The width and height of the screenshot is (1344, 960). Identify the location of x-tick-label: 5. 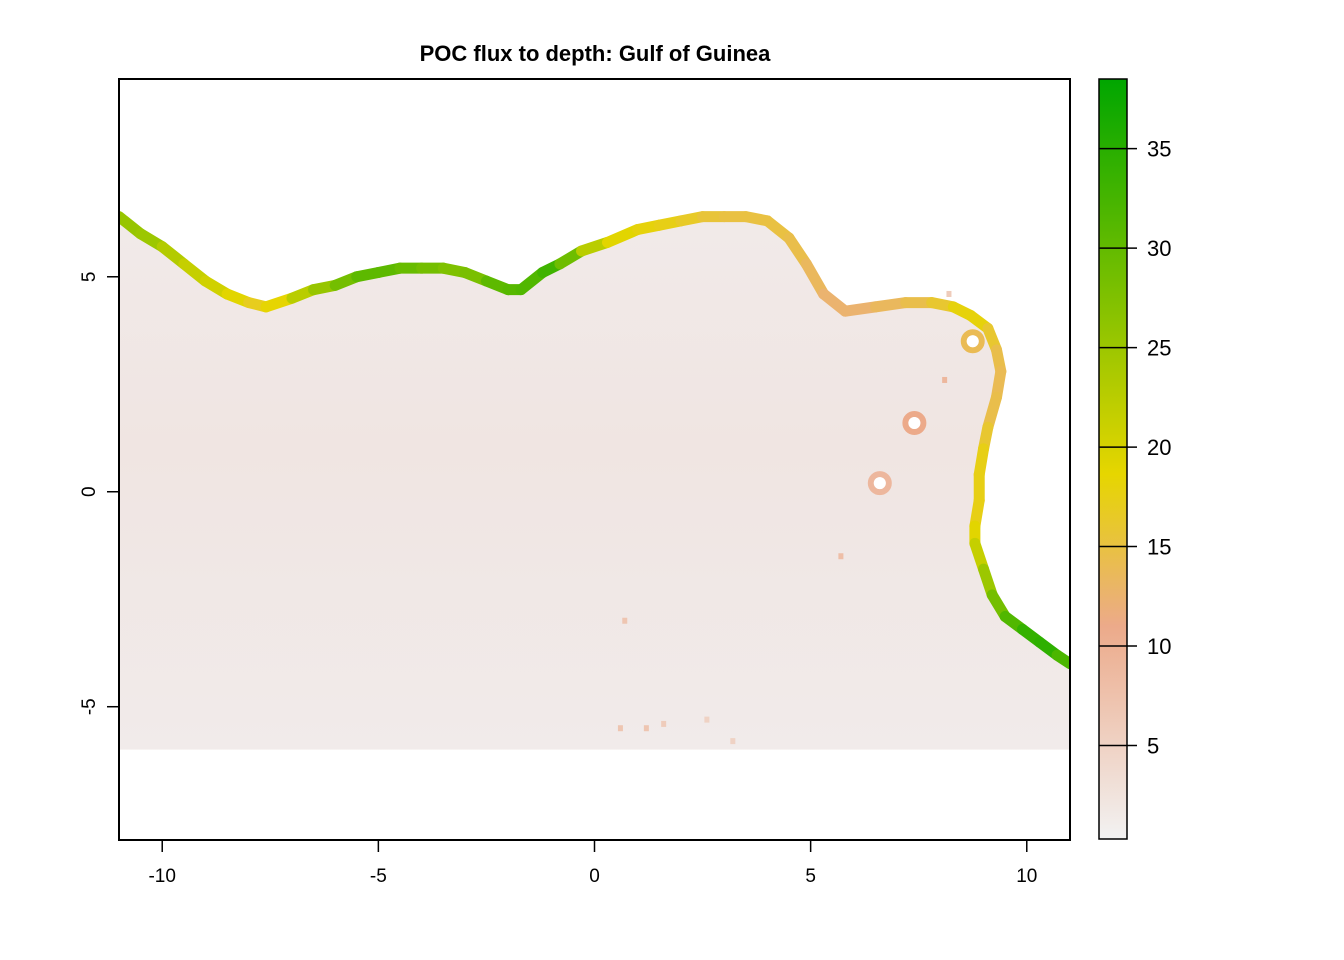
(810, 876).